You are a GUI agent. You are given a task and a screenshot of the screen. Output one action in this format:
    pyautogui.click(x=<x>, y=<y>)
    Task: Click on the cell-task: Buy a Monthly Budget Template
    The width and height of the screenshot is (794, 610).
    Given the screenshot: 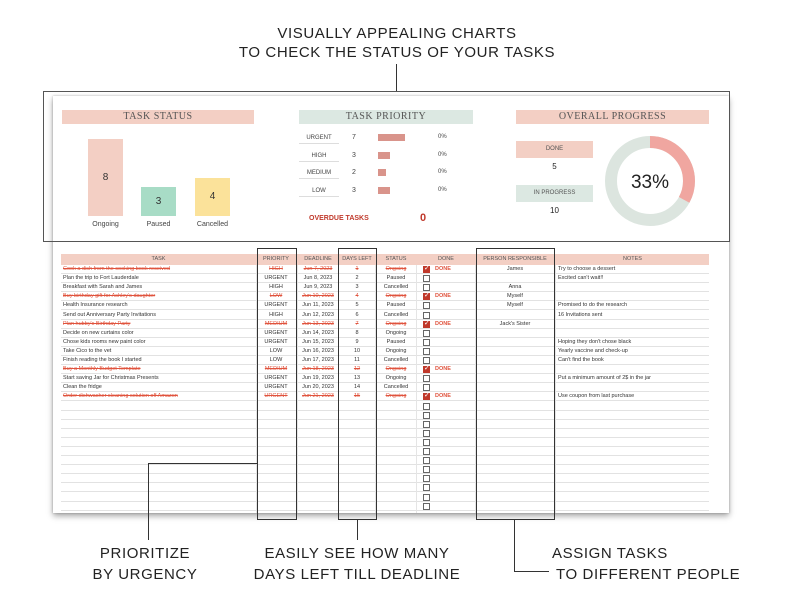 What is the action you would take?
    pyautogui.click(x=102, y=369)
    